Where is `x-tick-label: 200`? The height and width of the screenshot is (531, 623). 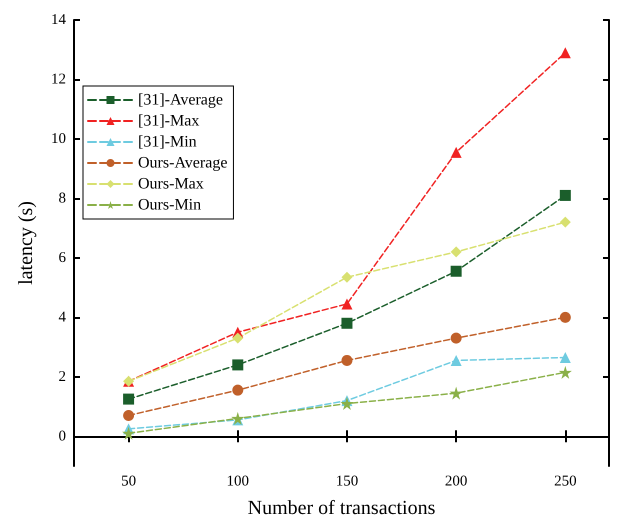
x-tick-label: 200 is located at coordinates (456, 482).